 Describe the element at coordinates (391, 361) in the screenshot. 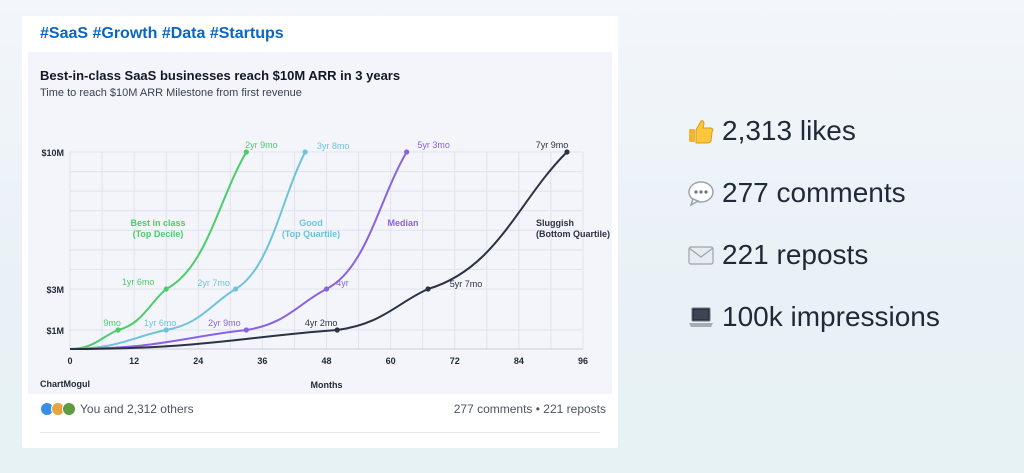

I see `x-tick-label: 60` at that location.